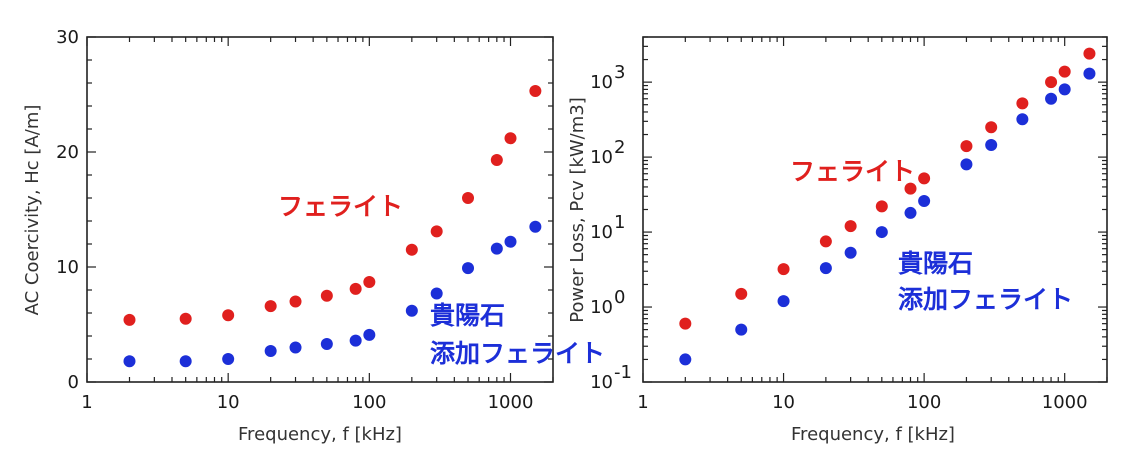  Describe the element at coordinates (577, 210) in the screenshot. I see `y-axis-label-right: Power Loss, Pcv [kW/m3]` at that location.